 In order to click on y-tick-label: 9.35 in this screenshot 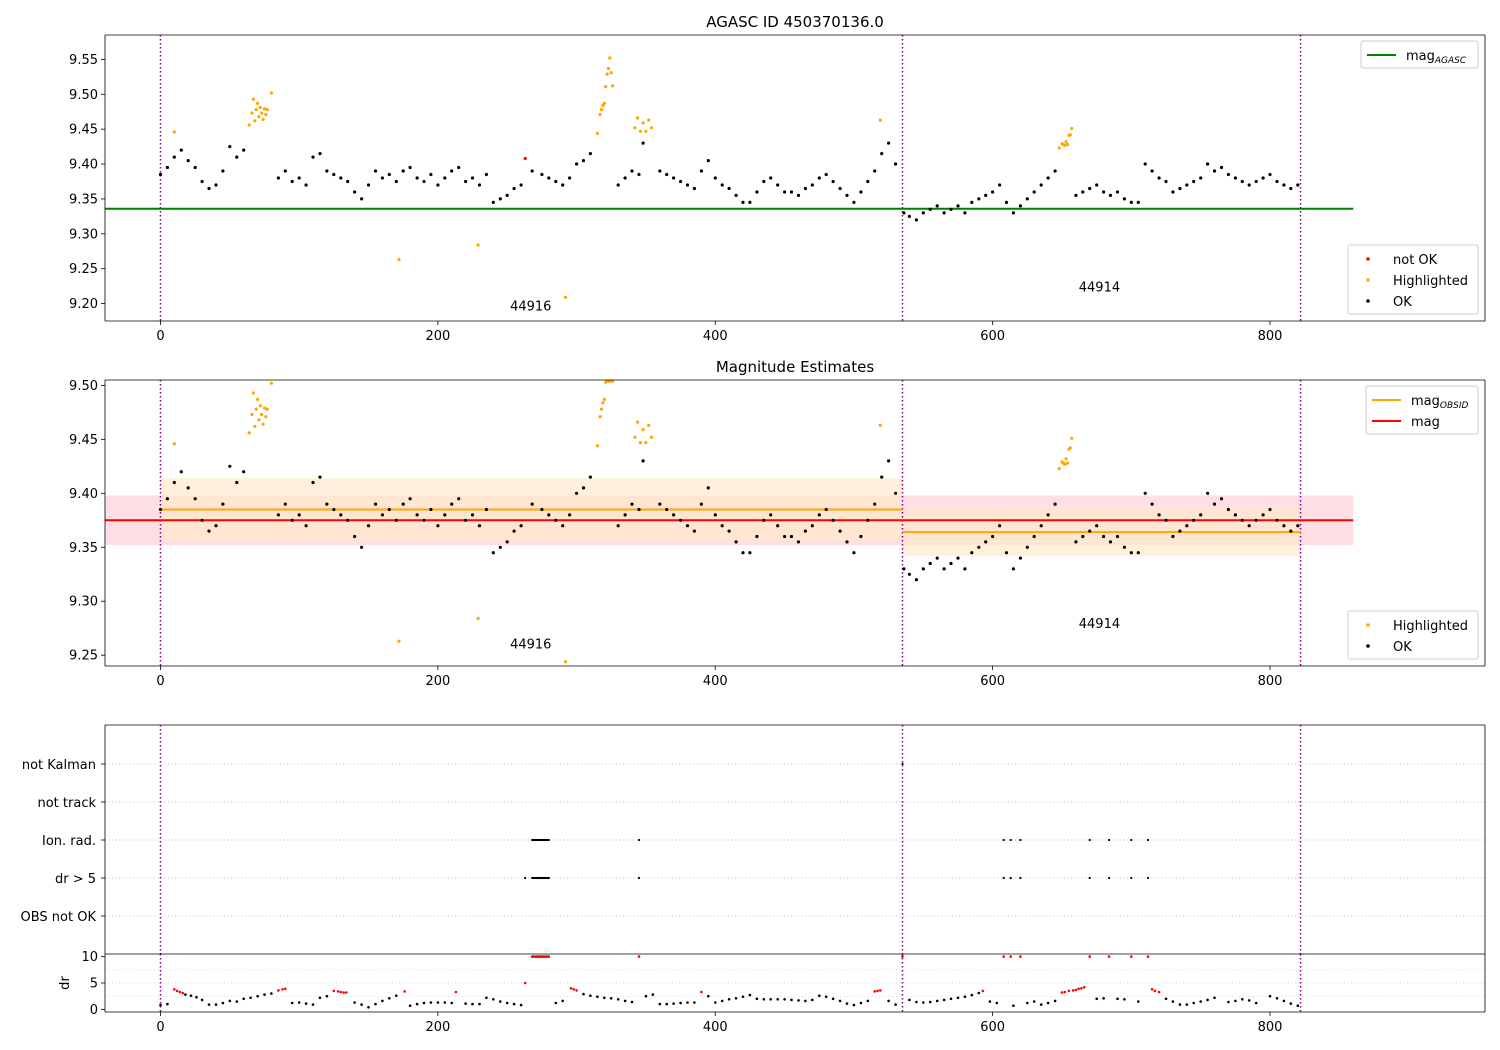, I will do `click(83, 548)`.